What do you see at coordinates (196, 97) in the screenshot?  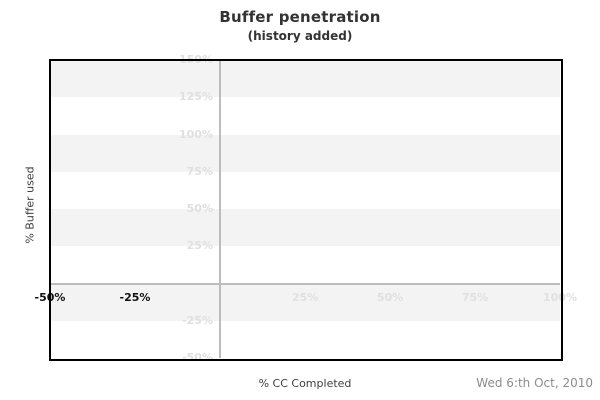 I see `y-tick-label: 125%` at bounding box center [196, 97].